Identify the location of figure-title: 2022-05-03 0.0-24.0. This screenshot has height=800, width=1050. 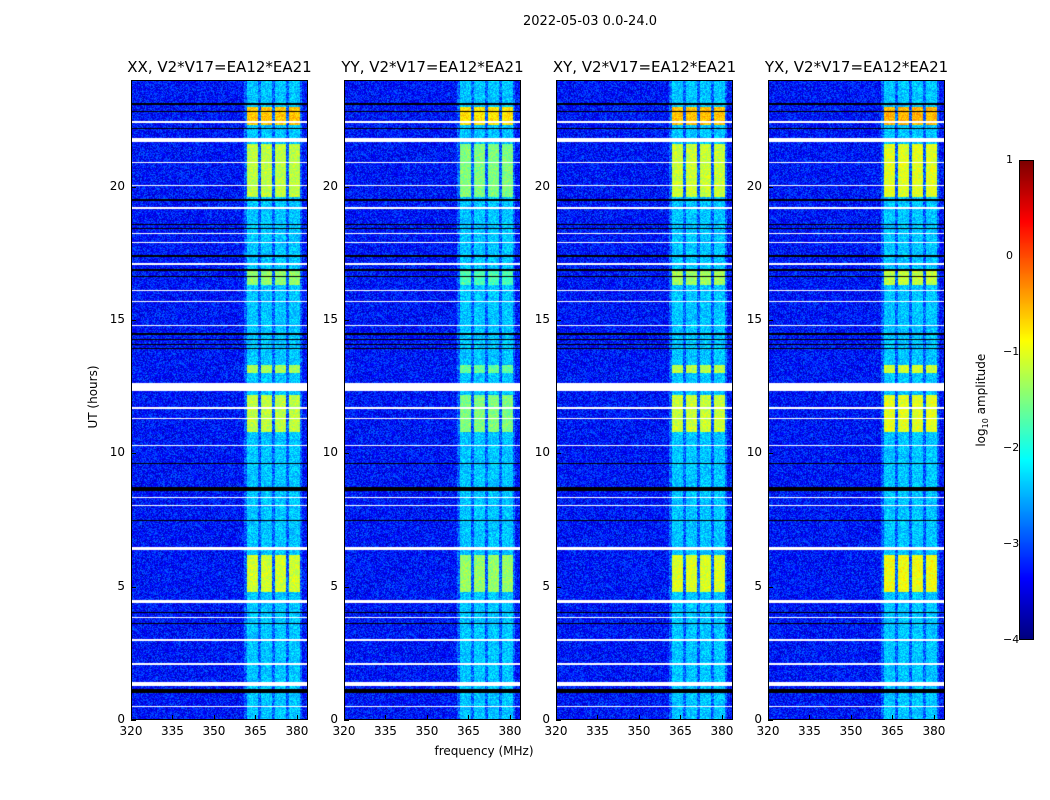
(590, 21).